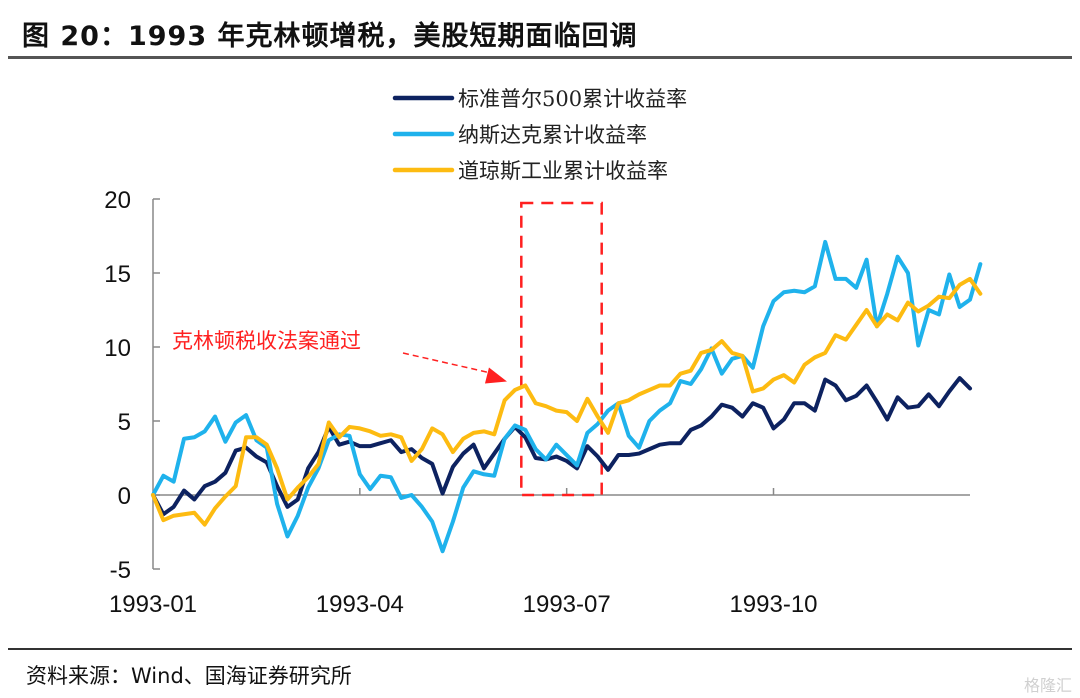 The image size is (1080, 698). What do you see at coordinates (540, 57) in the screenshot?
I see `top-divider` at bounding box center [540, 57].